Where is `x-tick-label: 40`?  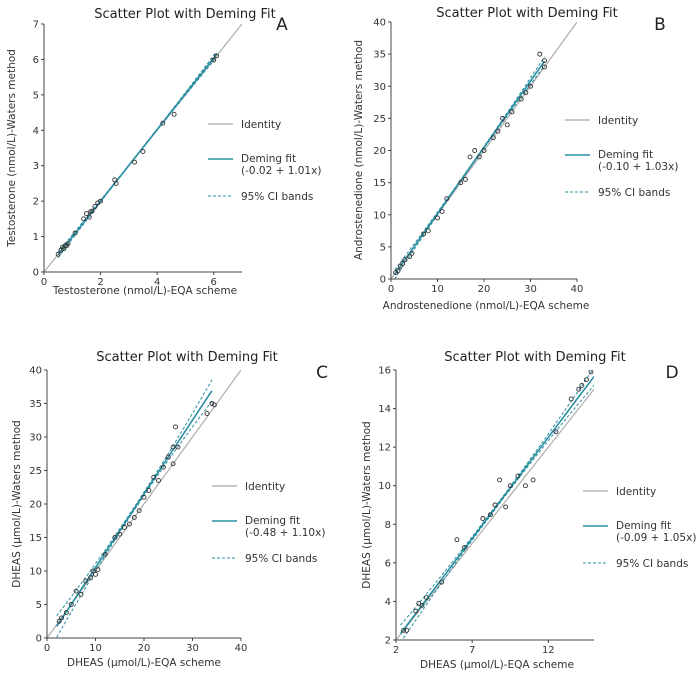 x-tick-label: 40 is located at coordinates (241, 648).